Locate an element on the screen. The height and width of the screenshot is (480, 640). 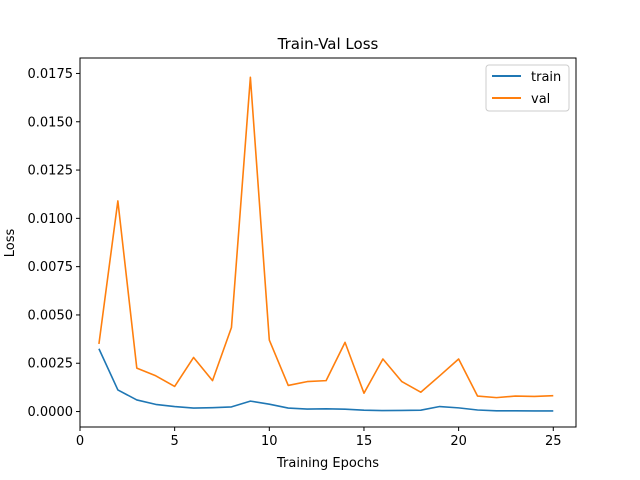
y-tick-label: 0.0150 is located at coordinates (51, 122).